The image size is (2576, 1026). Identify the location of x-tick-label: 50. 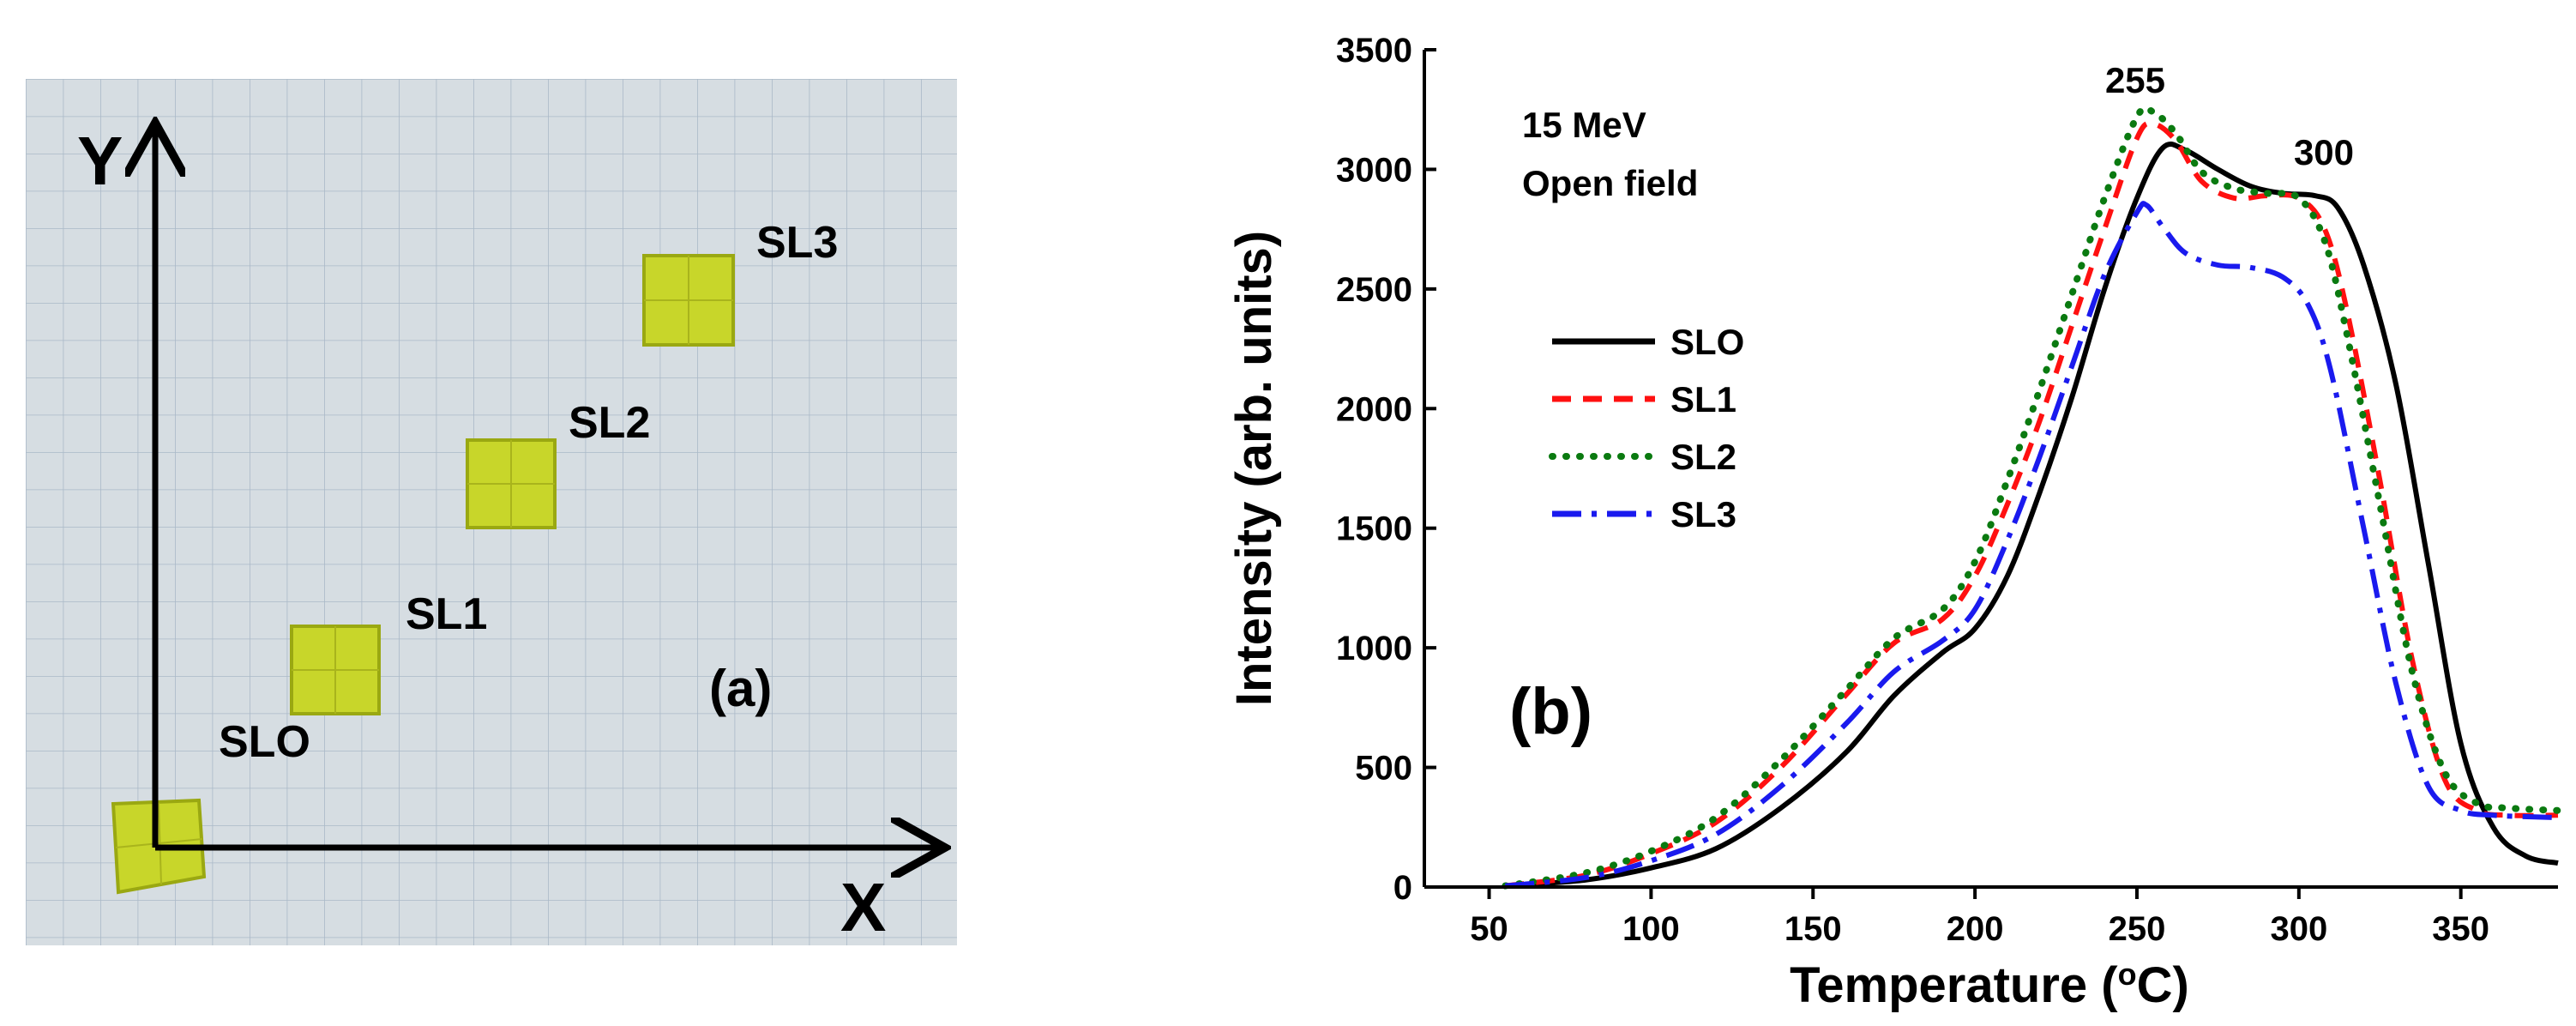
(1489, 929).